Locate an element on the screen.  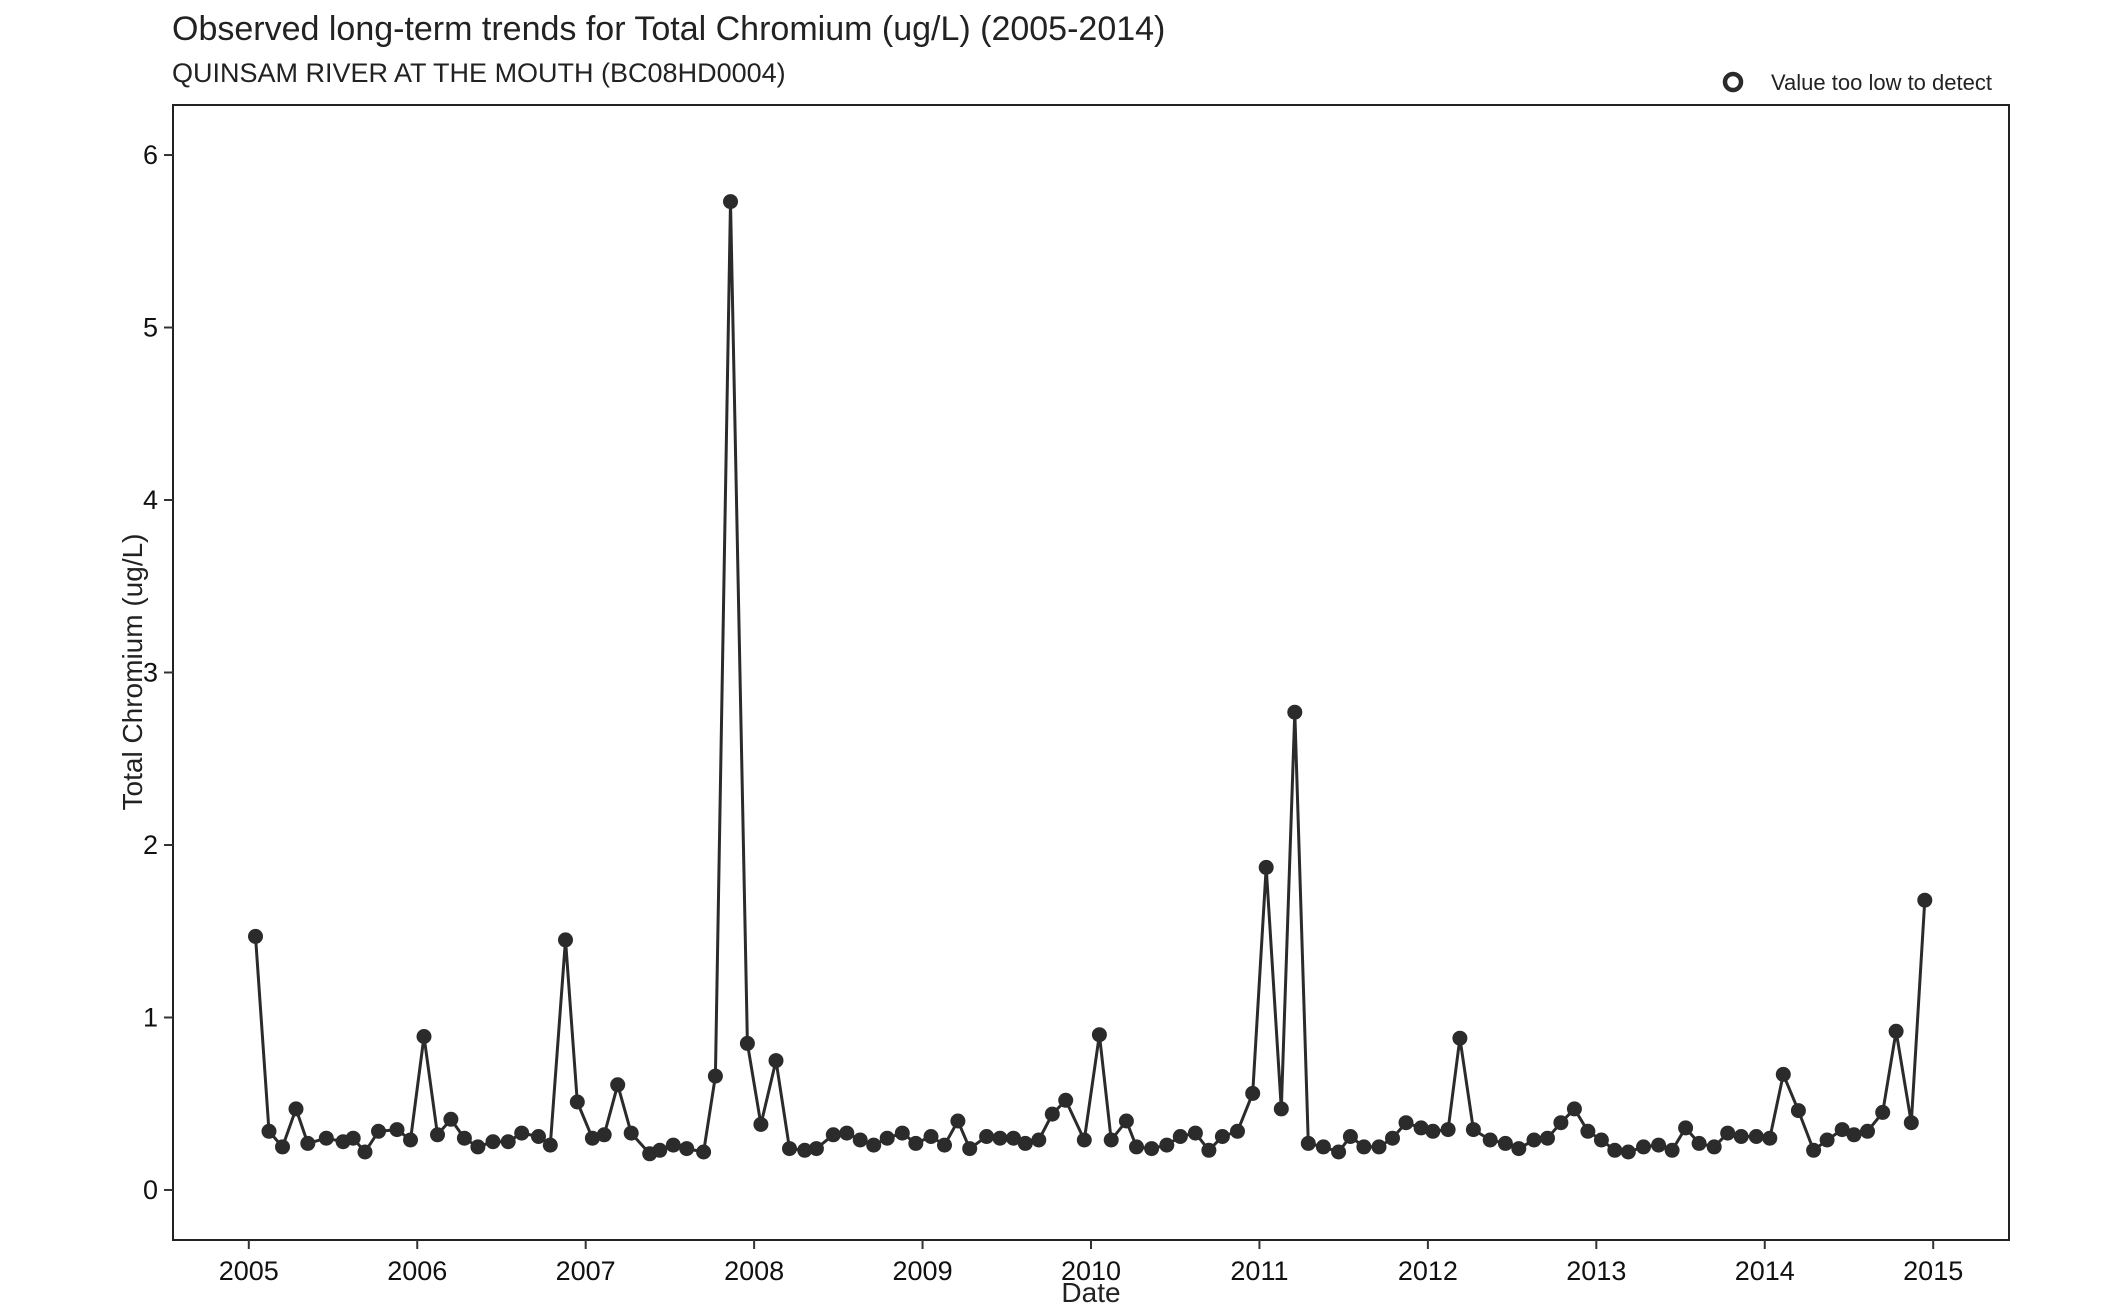
y-tick-label: 5 is located at coordinates (150, 328).